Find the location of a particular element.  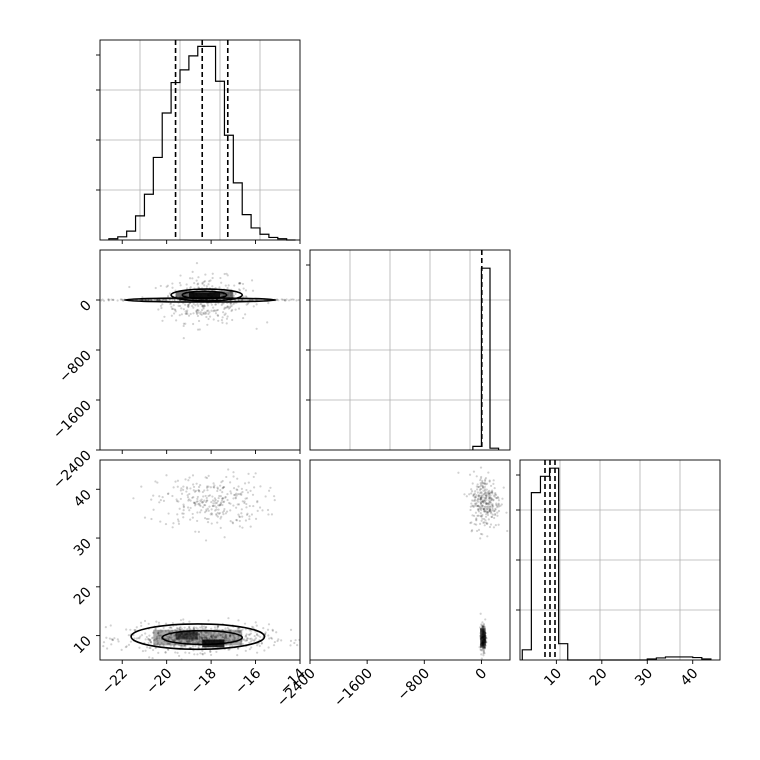

grid is located at coordinates (620, 560).